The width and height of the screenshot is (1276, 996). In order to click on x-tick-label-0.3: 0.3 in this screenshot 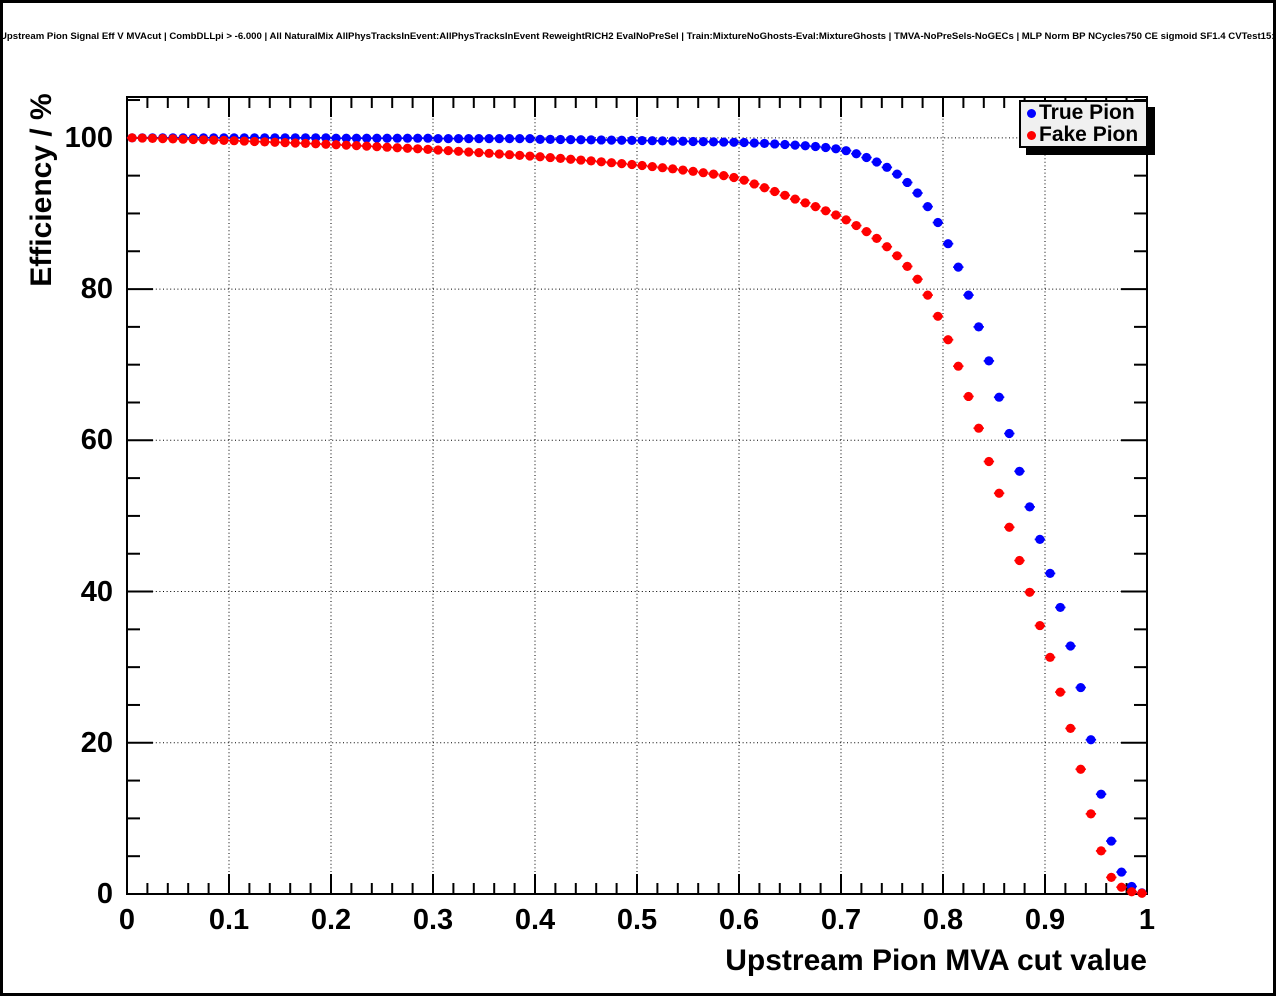, I will do `click(433, 920)`.